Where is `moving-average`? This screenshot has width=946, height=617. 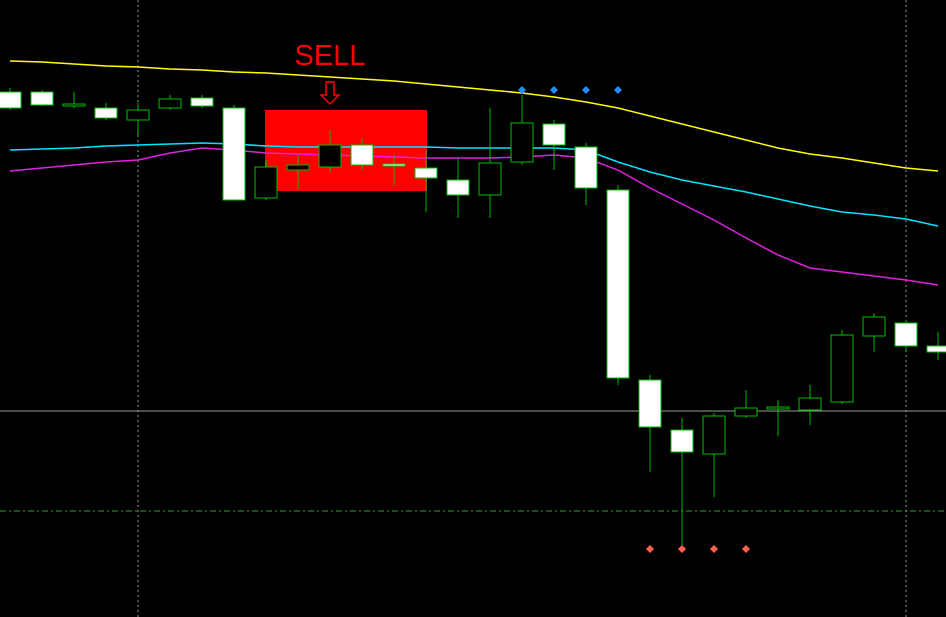 moving-average is located at coordinates (474, 184).